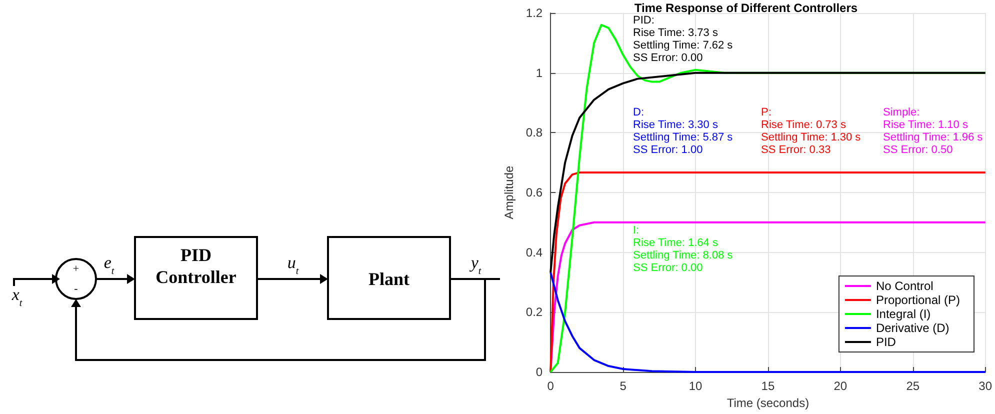  What do you see at coordinates (623, 386) in the screenshot?
I see `x-tick-label: 5` at bounding box center [623, 386].